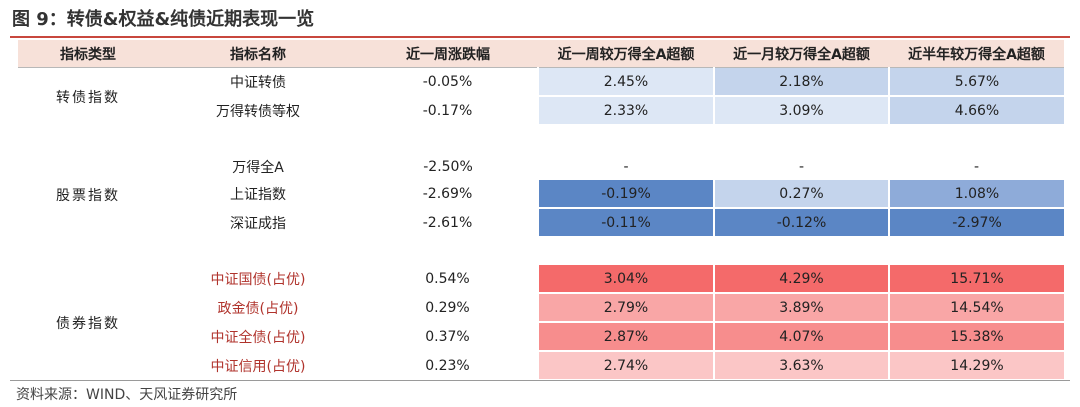 The width and height of the screenshot is (1080, 407). What do you see at coordinates (976, 166) in the screenshot?
I see `cell-halfyear-excess: -` at bounding box center [976, 166].